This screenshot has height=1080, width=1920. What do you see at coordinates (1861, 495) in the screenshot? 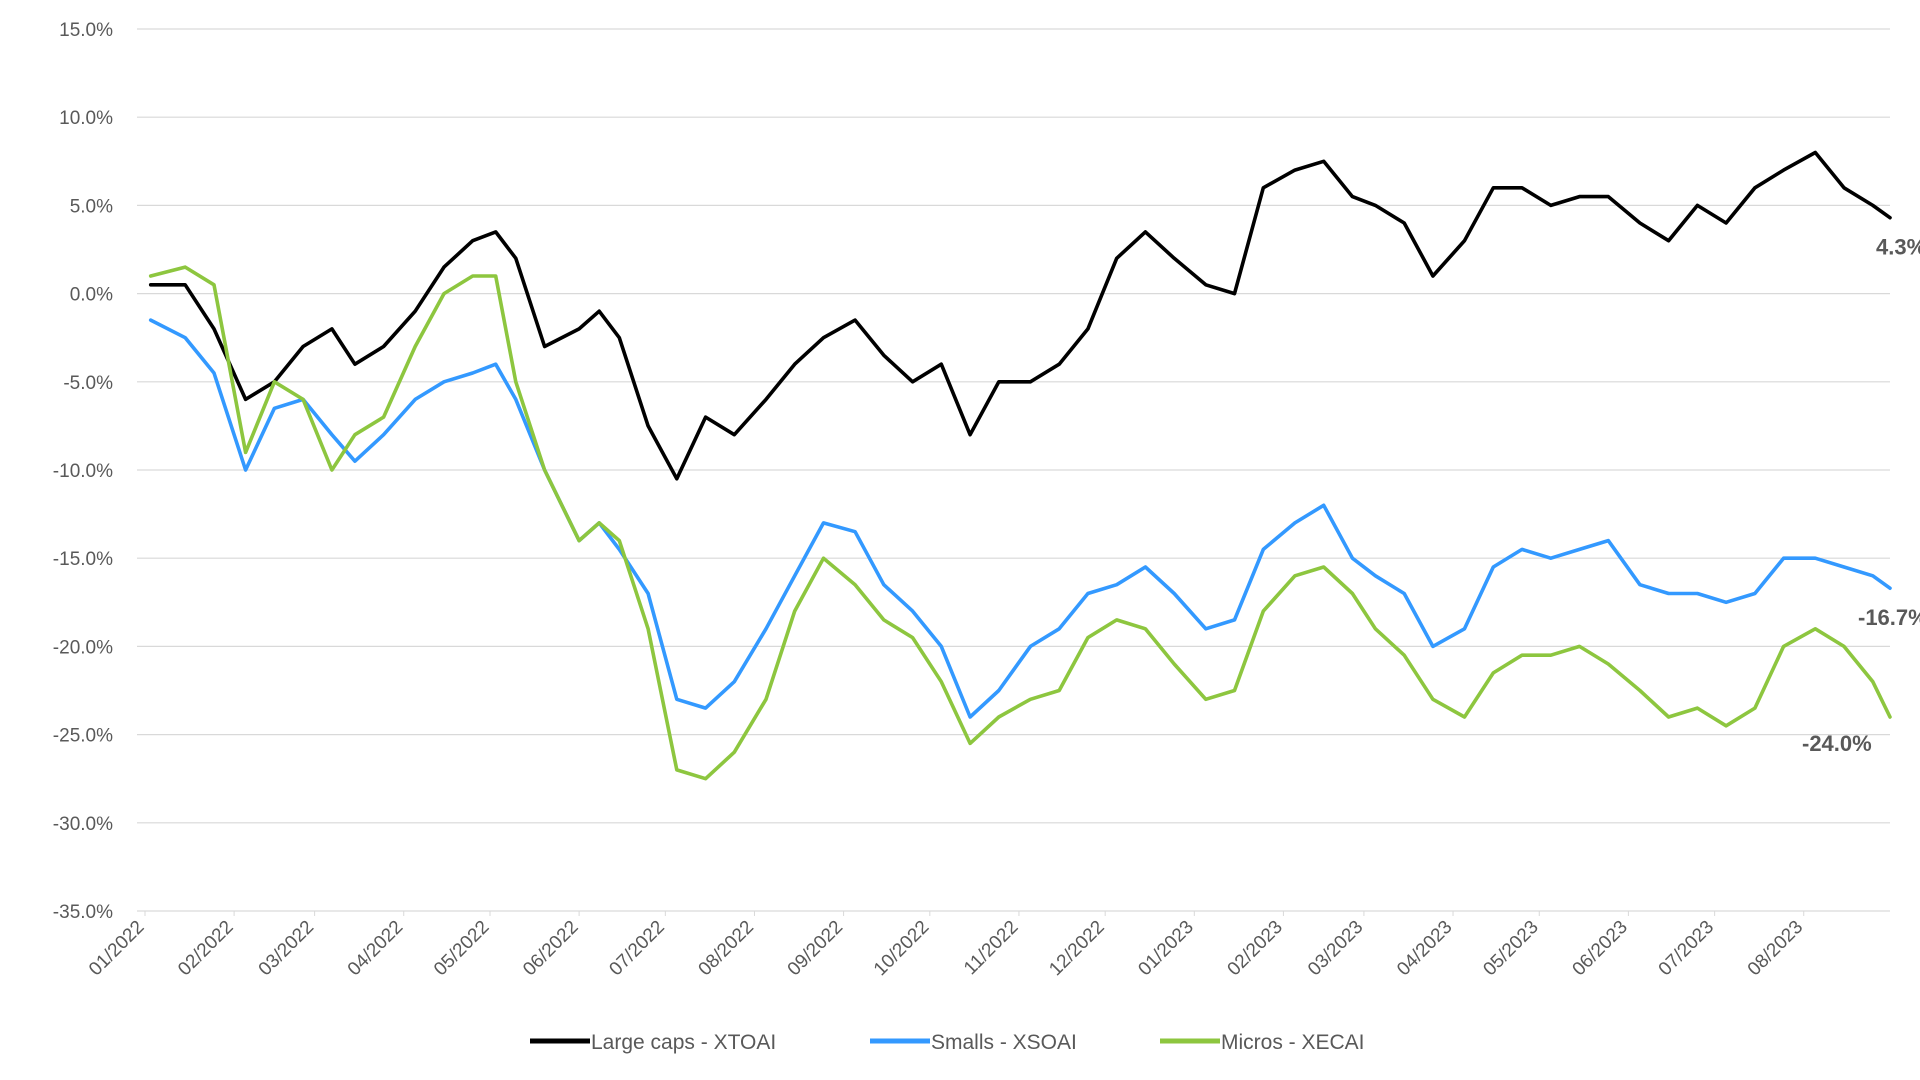
I see `end-labels: 4.3% -16.7% -24.0%` at bounding box center [1861, 495].